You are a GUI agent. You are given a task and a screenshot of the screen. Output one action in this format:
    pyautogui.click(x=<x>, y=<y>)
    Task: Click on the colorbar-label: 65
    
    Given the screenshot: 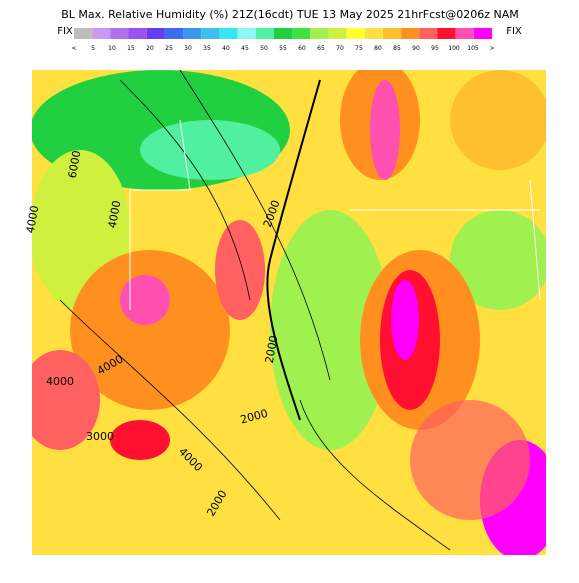 What is the action you would take?
    pyautogui.click(x=321, y=48)
    